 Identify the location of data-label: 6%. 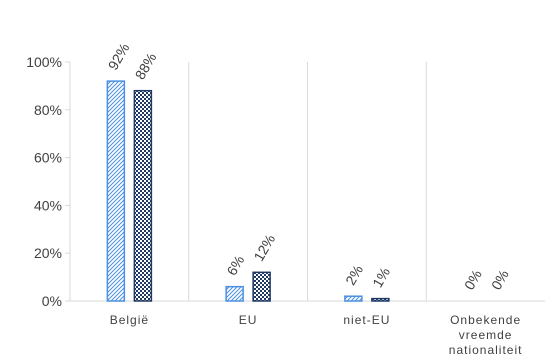
(235, 266).